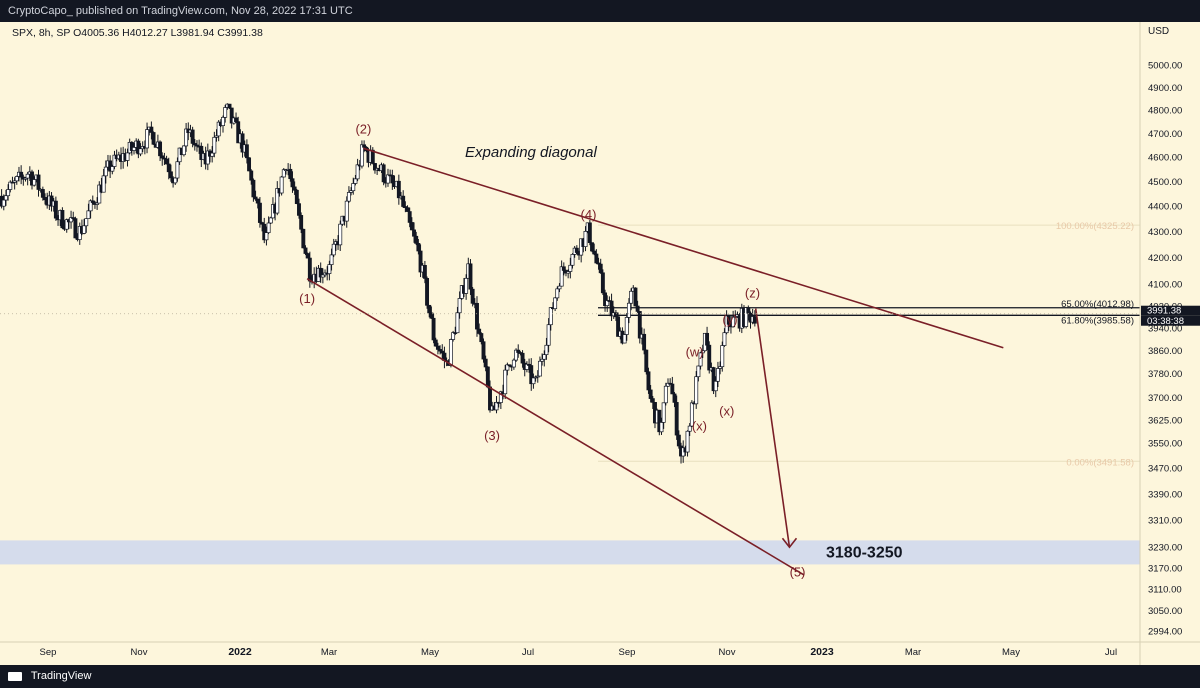  I want to click on y-tick-label: 4900.00, so click(1165, 88).